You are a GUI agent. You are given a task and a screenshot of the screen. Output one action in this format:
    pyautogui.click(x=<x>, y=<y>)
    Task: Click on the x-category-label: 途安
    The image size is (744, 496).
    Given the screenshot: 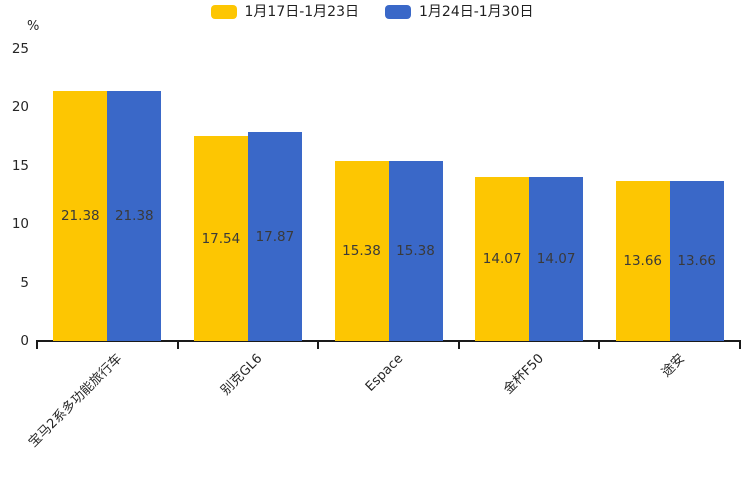 What is the action you would take?
    pyautogui.click(x=673, y=366)
    